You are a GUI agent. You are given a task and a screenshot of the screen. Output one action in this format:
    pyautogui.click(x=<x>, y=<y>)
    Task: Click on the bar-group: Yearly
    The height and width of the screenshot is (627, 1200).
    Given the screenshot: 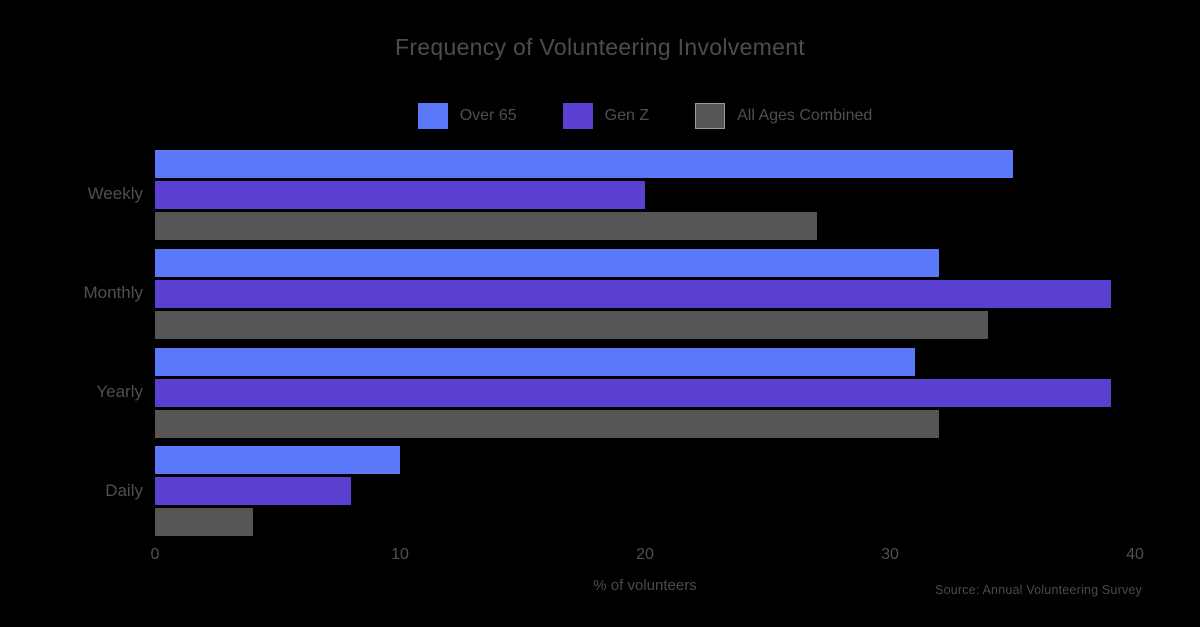 What is the action you would take?
    pyautogui.click(x=615, y=392)
    